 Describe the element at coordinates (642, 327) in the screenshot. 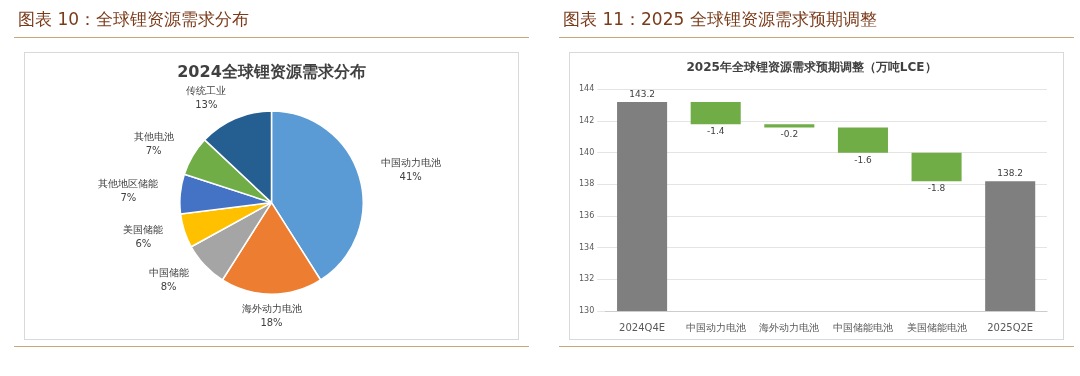

I see `x-tick-label: 2024Q4E` at that location.